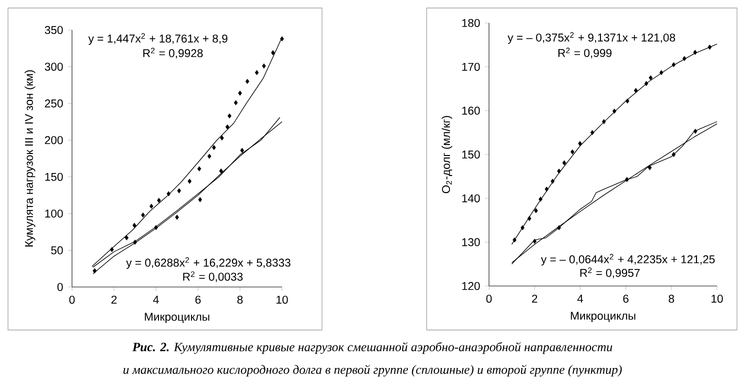  Describe the element at coordinates (592, 38) in the screenshot. I see `annotation: y = – 0,375x$^{2}$ + 9,1371x + 121,08` at that location.